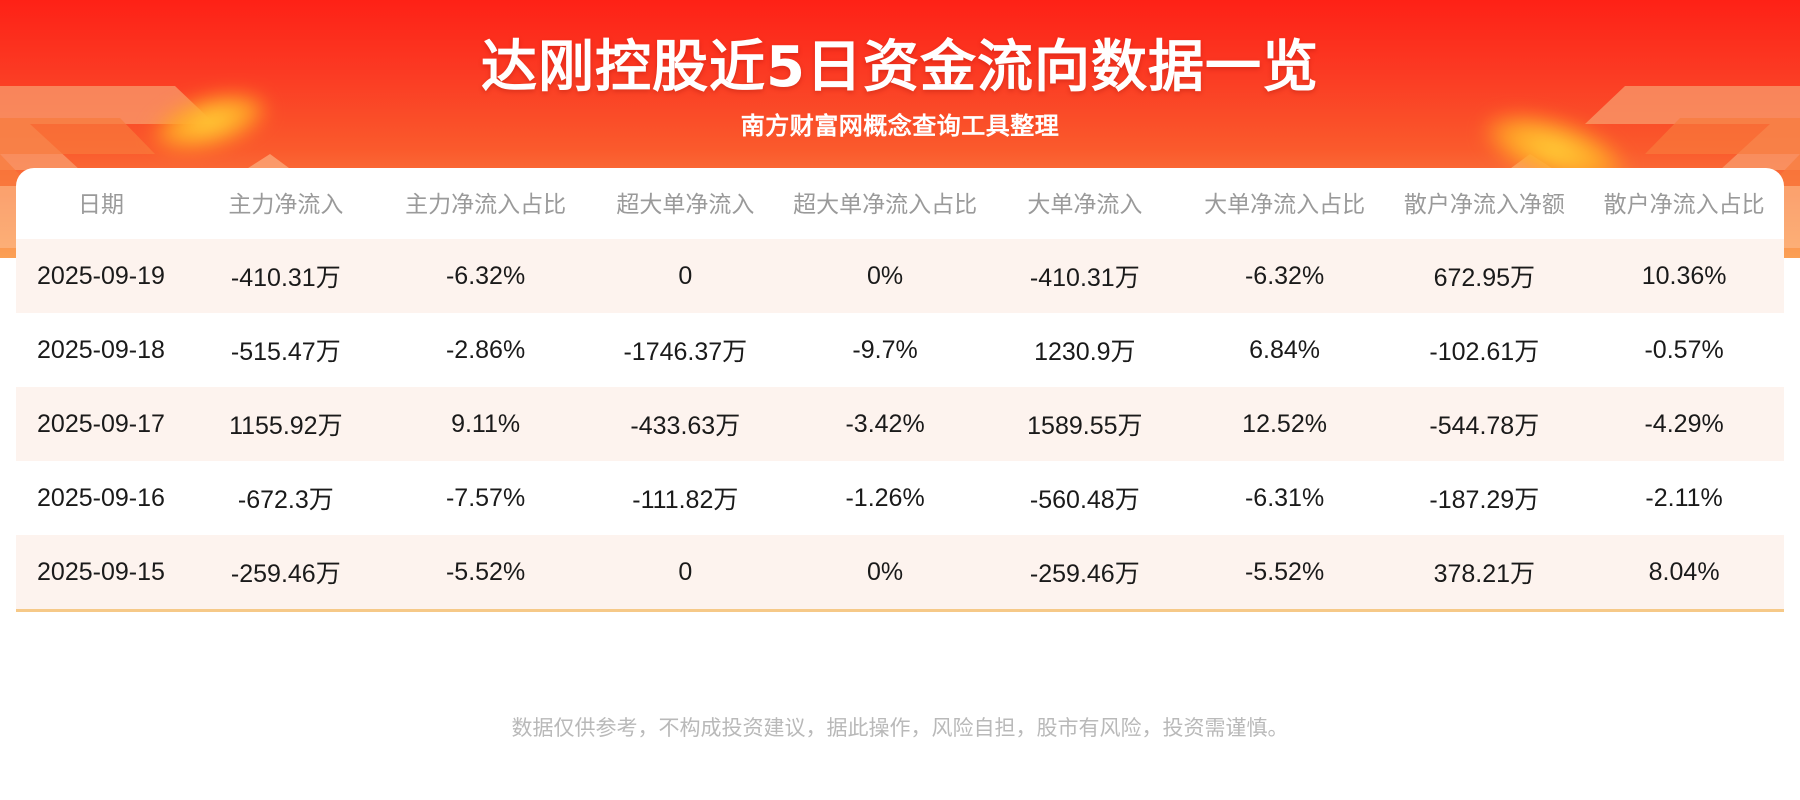  I want to click on cell-xl-net: -111.82万, so click(685, 500).